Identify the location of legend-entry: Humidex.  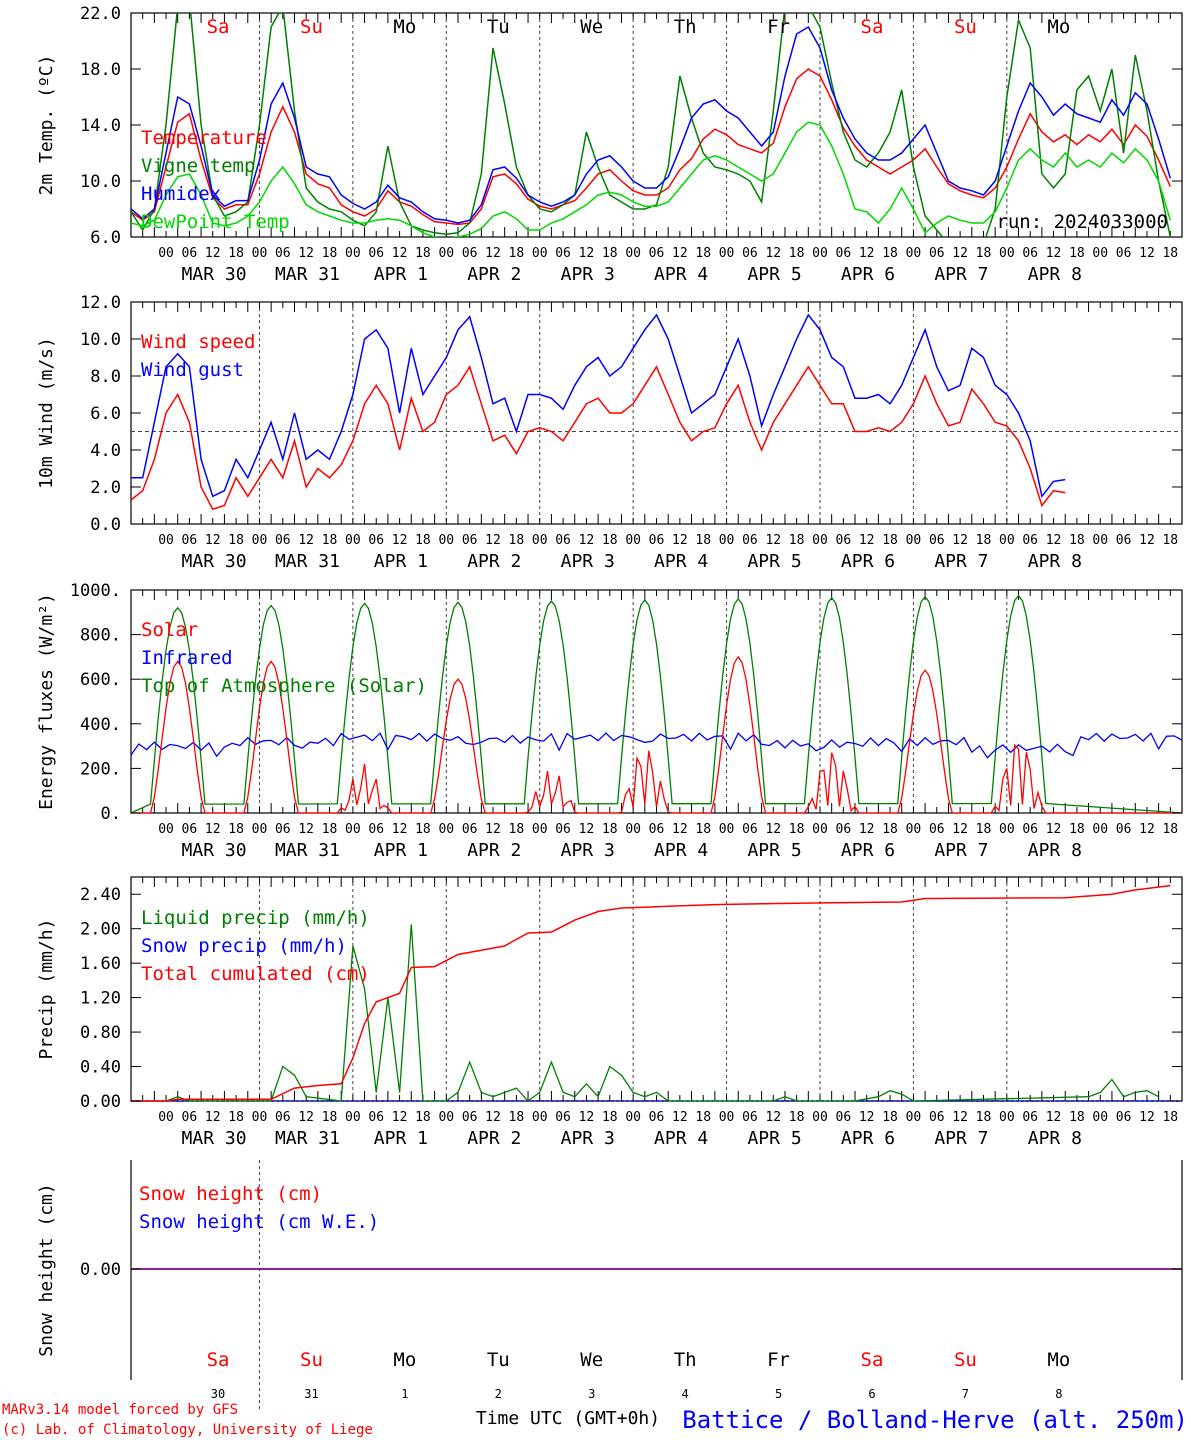
(181, 194).